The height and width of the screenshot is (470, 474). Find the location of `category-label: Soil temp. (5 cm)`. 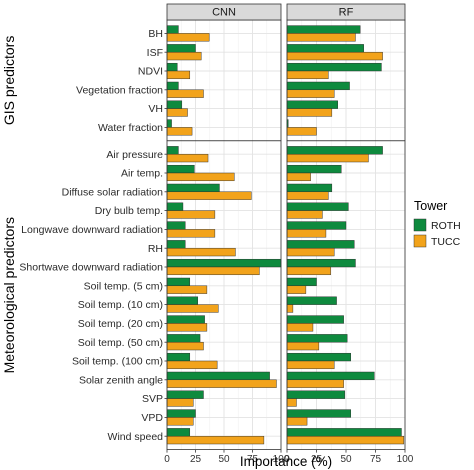

category-label: Soil temp. (5 cm) is located at coordinates (123, 286).